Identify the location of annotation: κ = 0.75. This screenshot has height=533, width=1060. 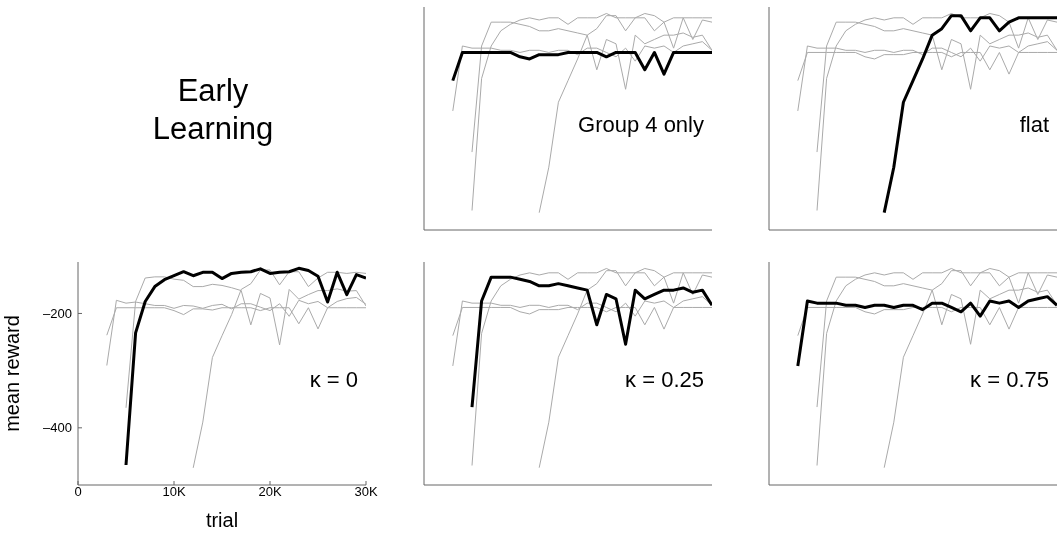
(1009, 379).